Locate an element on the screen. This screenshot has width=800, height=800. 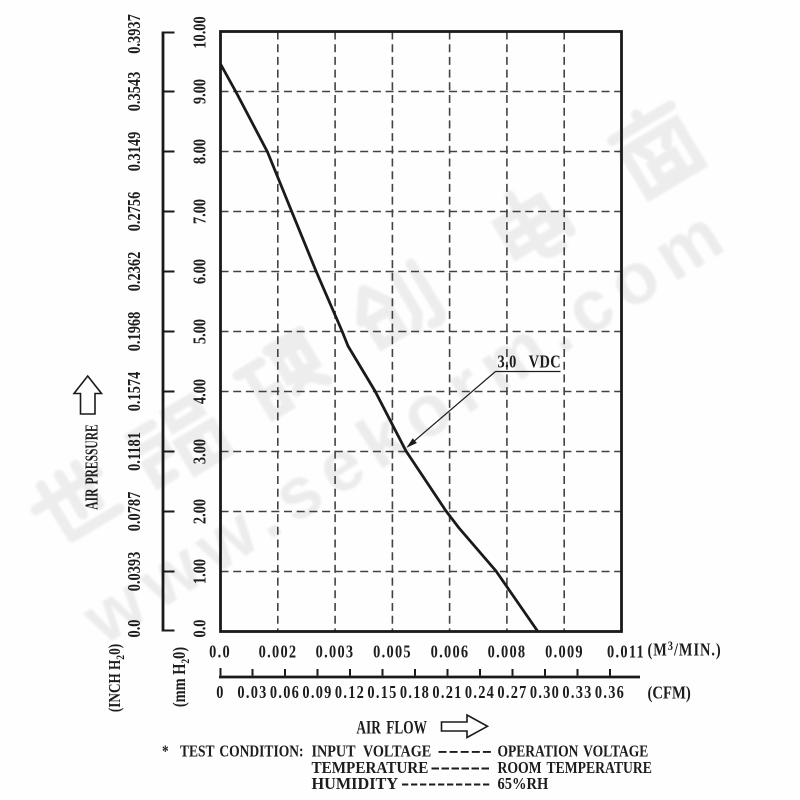
svg-text: 3.0 VDC is located at coordinates (530, 361).